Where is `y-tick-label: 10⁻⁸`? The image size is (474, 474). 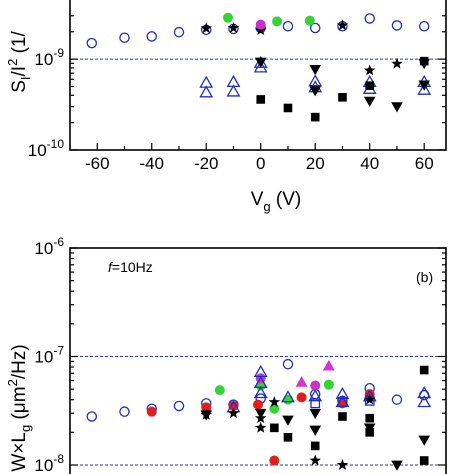
y-tick-label: 10⁻⁸ is located at coordinates (49, 463).